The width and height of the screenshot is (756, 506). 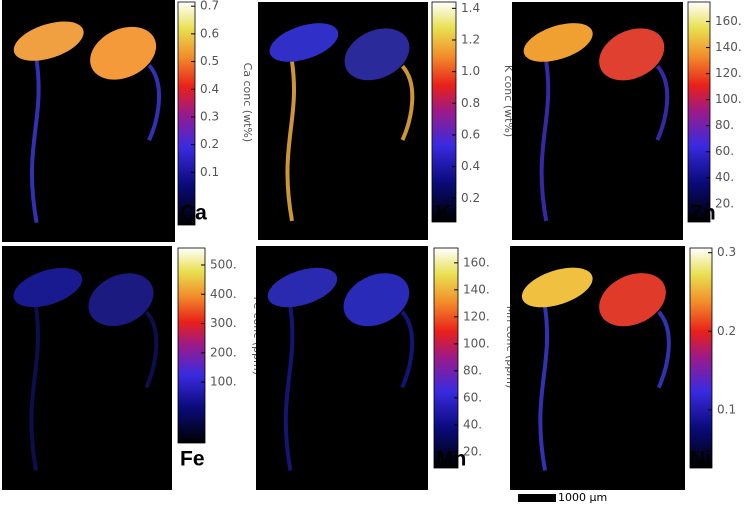 What do you see at coordinates (508, 101) in the screenshot?
I see `colorbar-label: K conc (wt%)` at bounding box center [508, 101].